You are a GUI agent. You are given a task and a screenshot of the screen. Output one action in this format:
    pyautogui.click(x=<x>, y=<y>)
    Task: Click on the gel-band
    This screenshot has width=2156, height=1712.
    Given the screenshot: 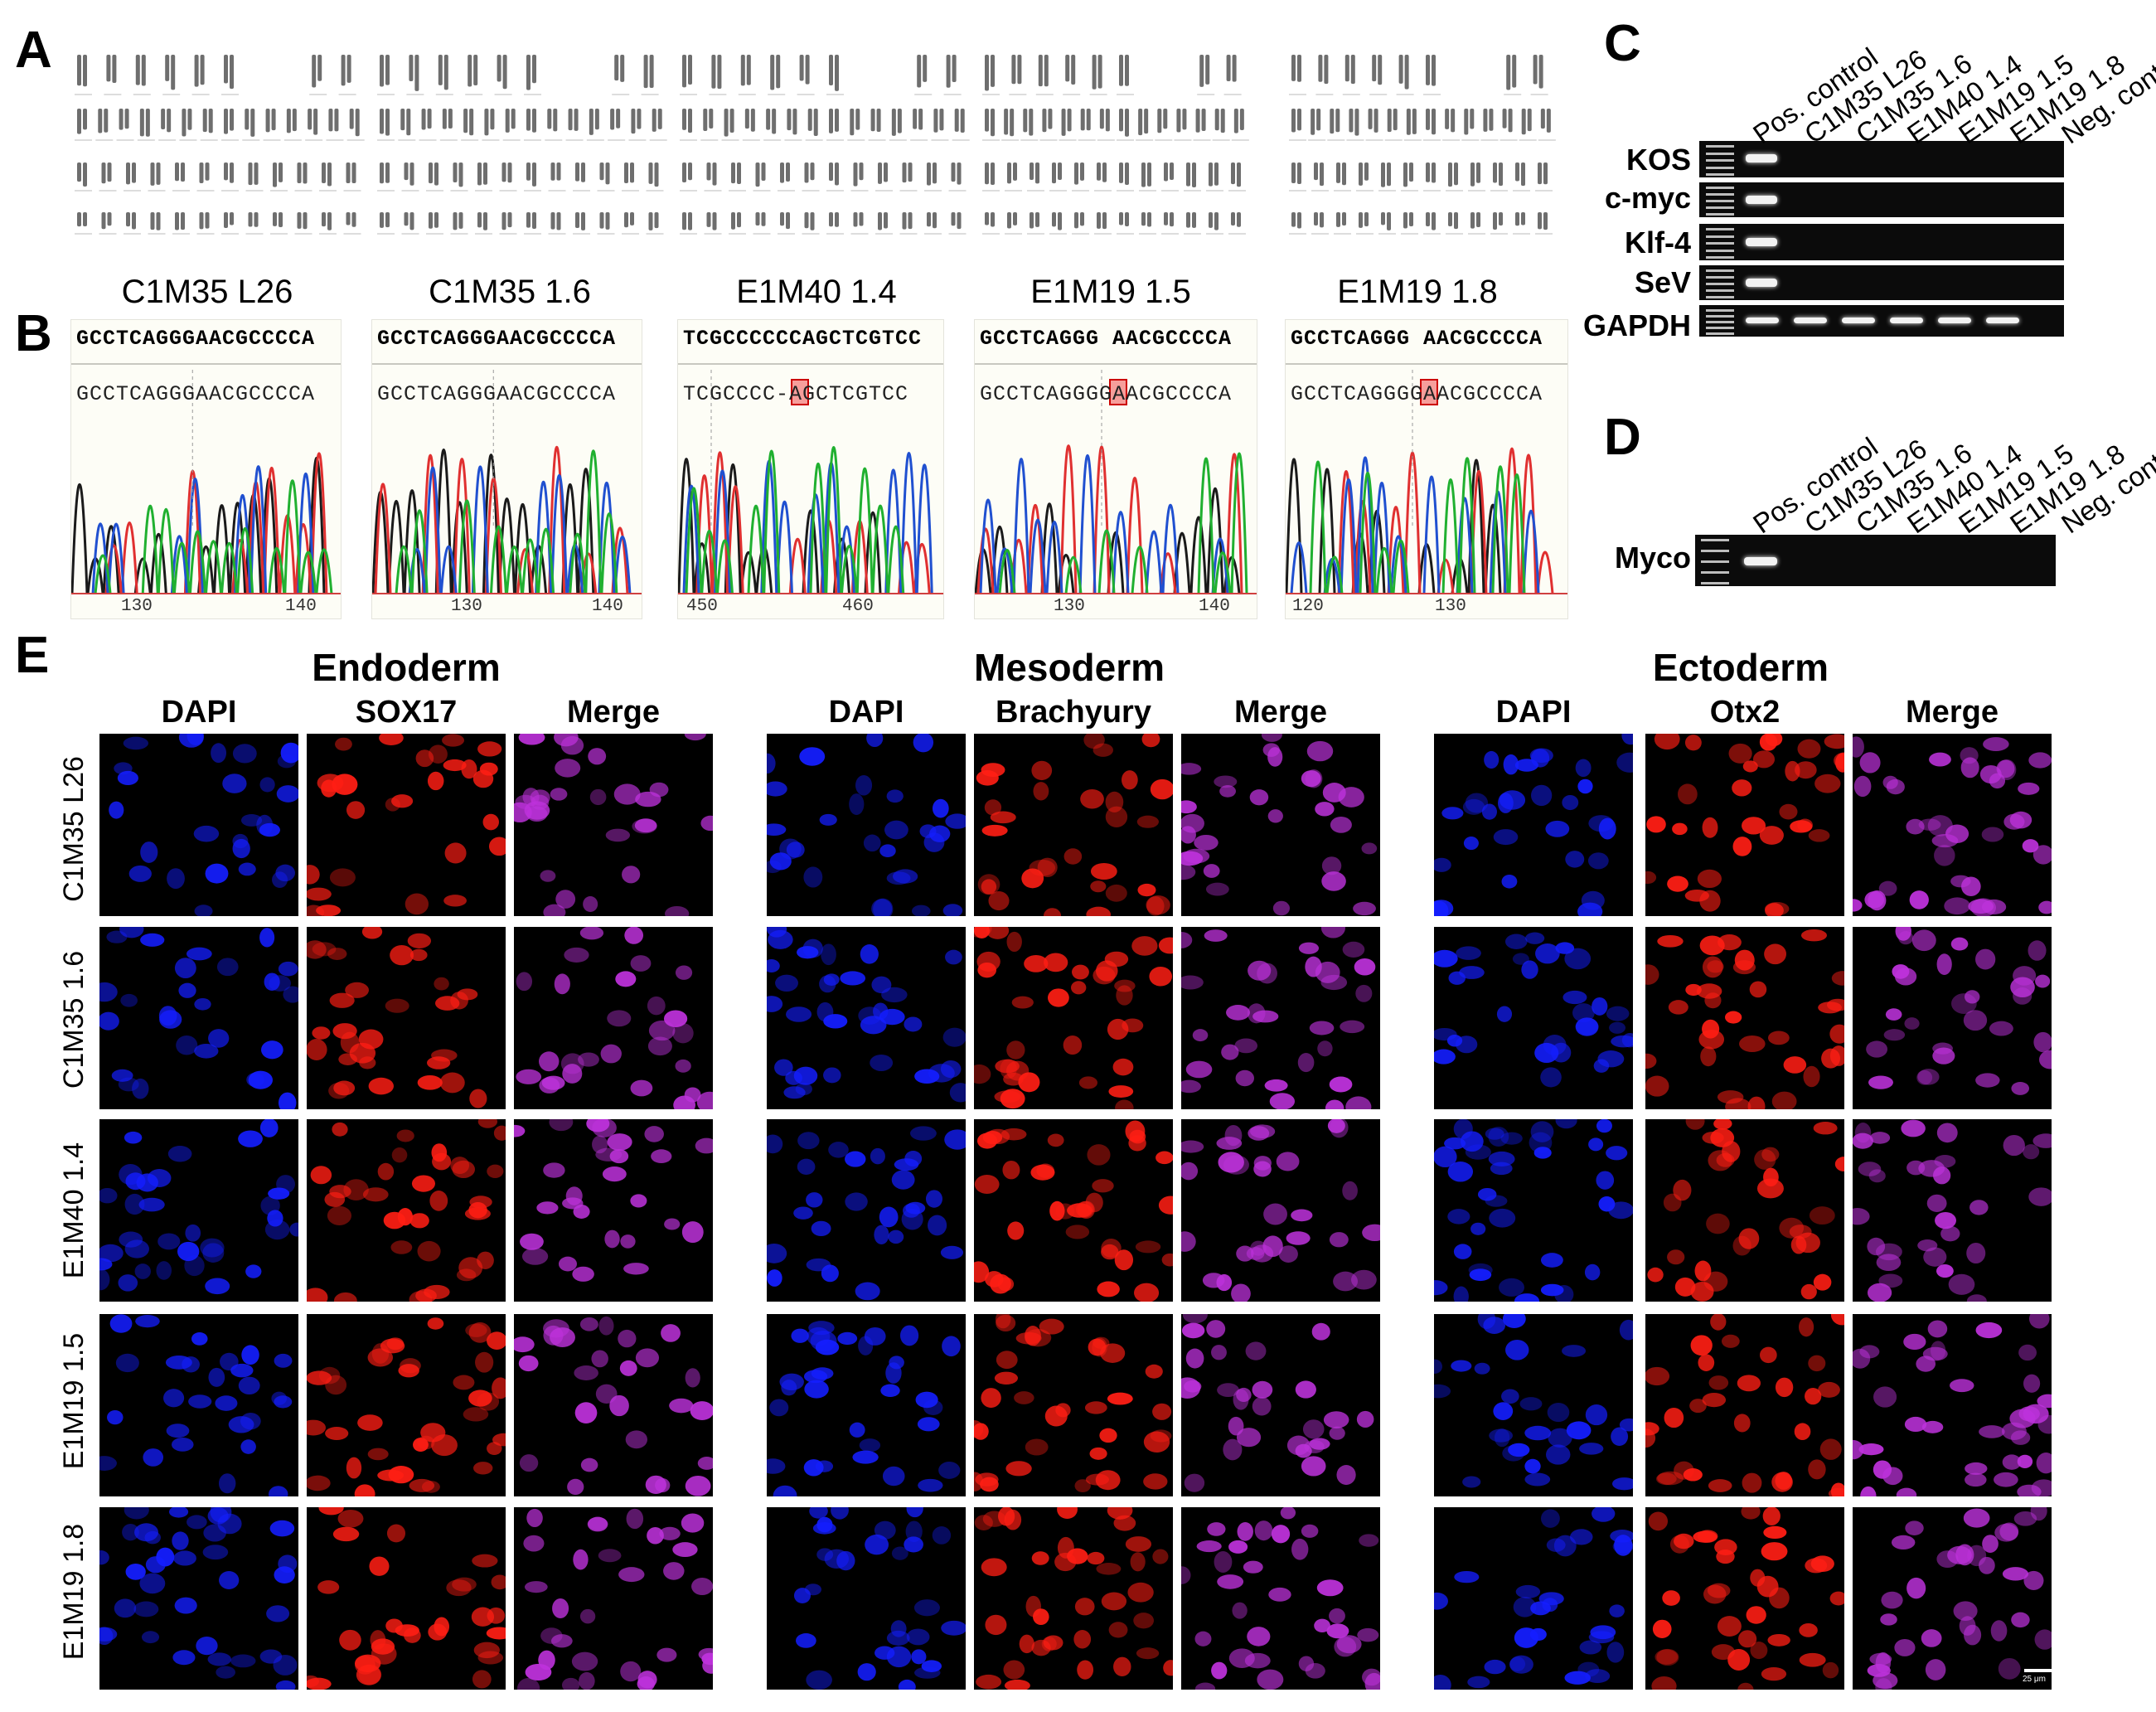 What is the action you would take?
    pyautogui.click(x=1810, y=320)
    